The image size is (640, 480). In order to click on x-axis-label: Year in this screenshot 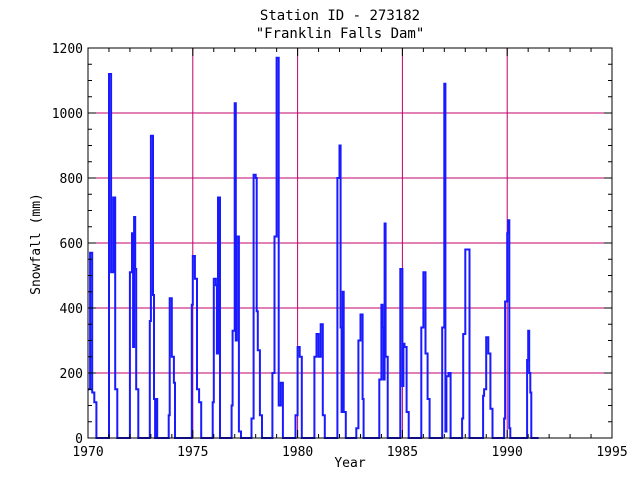, I will do `click(349, 463)`.